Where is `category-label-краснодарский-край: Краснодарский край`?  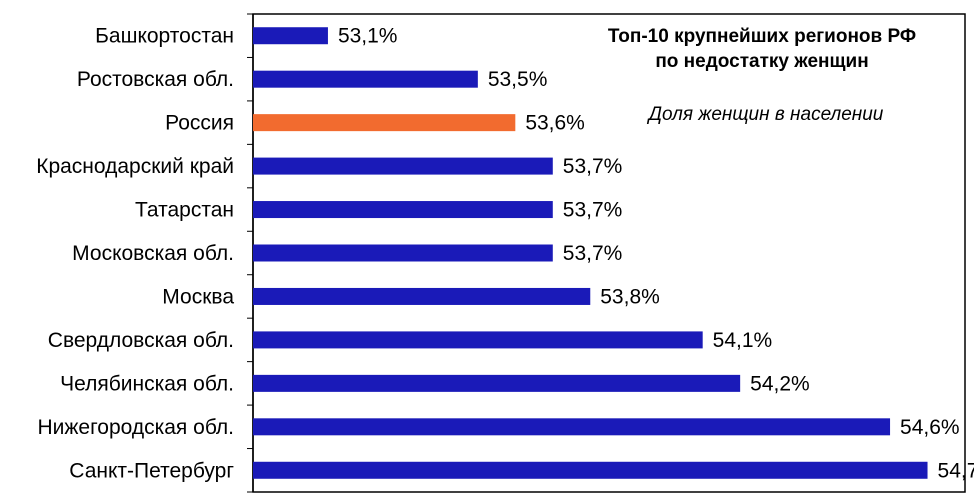
category-label-краснодарский-край: Краснодарский край is located at coordinates (135, 166).